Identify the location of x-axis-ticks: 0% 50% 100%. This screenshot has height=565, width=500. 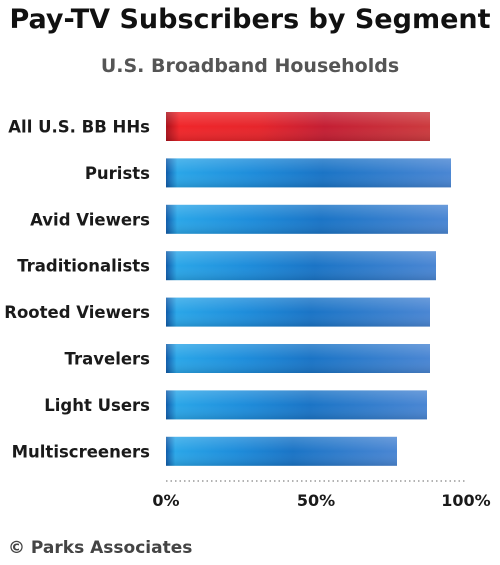
(321, 500).